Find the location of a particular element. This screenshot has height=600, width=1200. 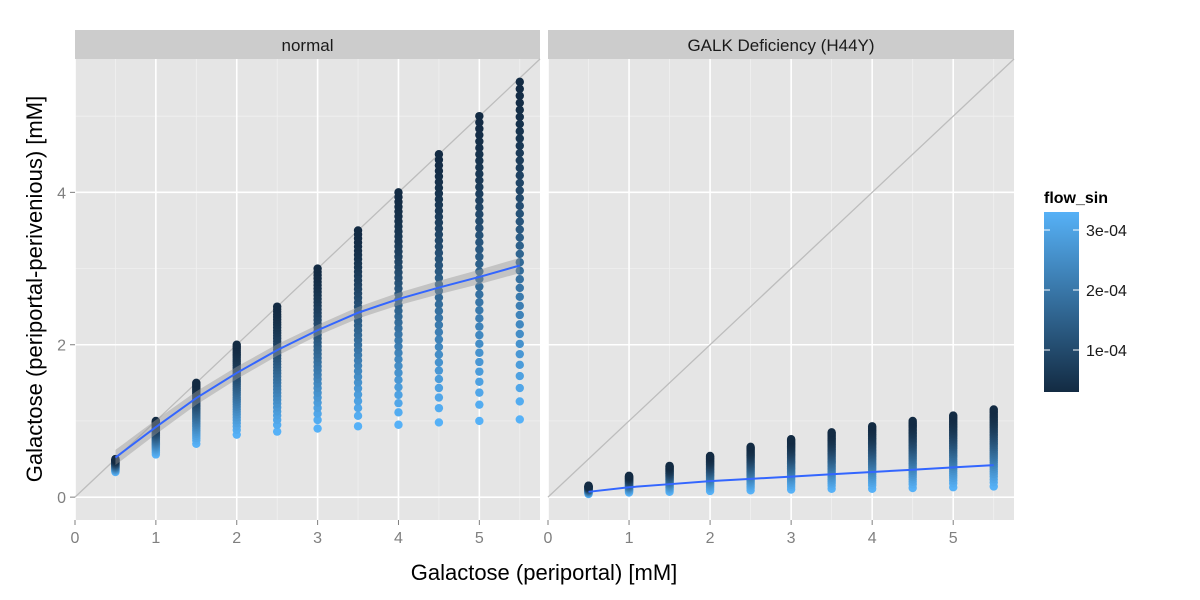

x-tick-label: 1 is located at coordinates (155, 538).